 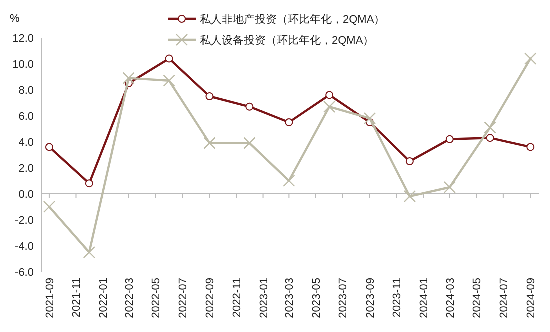 I want to click on y-tick-label: 8.0, so click(x=26, y=91).